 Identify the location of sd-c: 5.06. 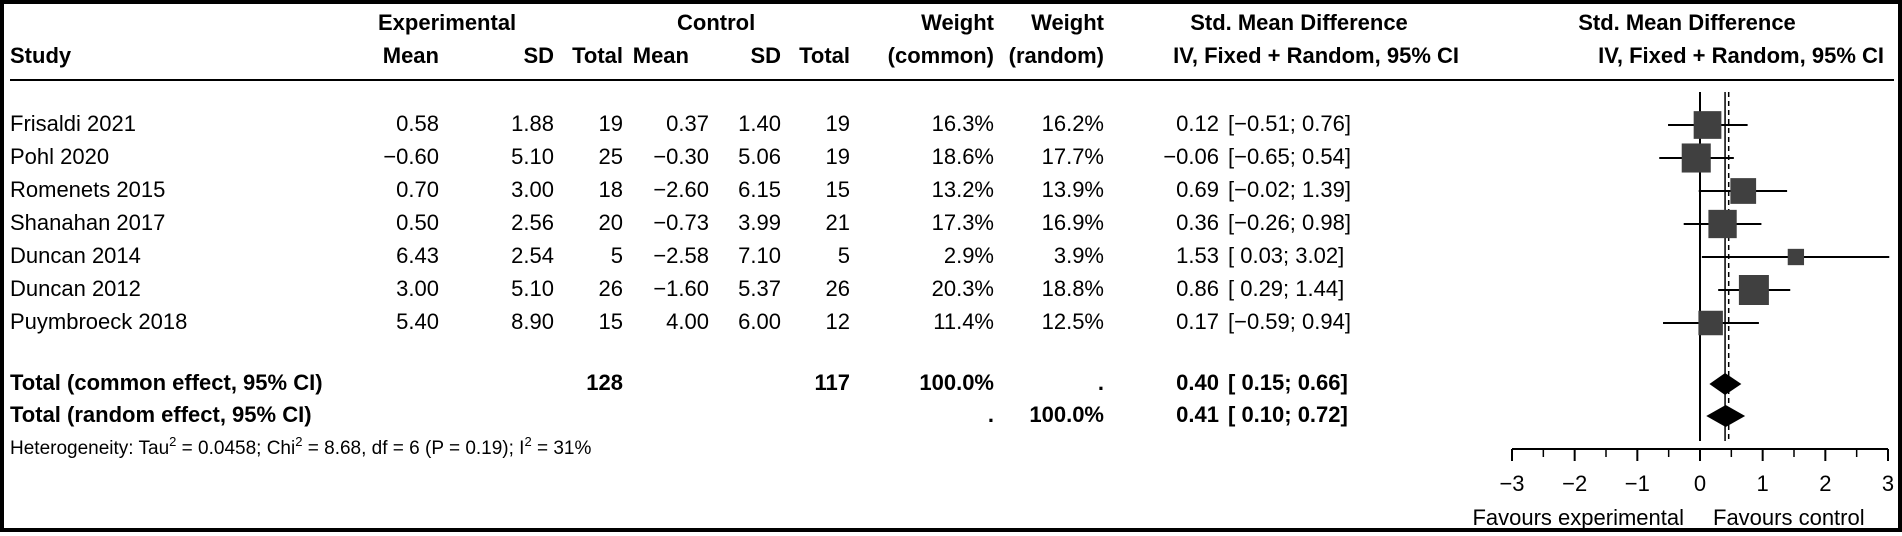
(759, 156).